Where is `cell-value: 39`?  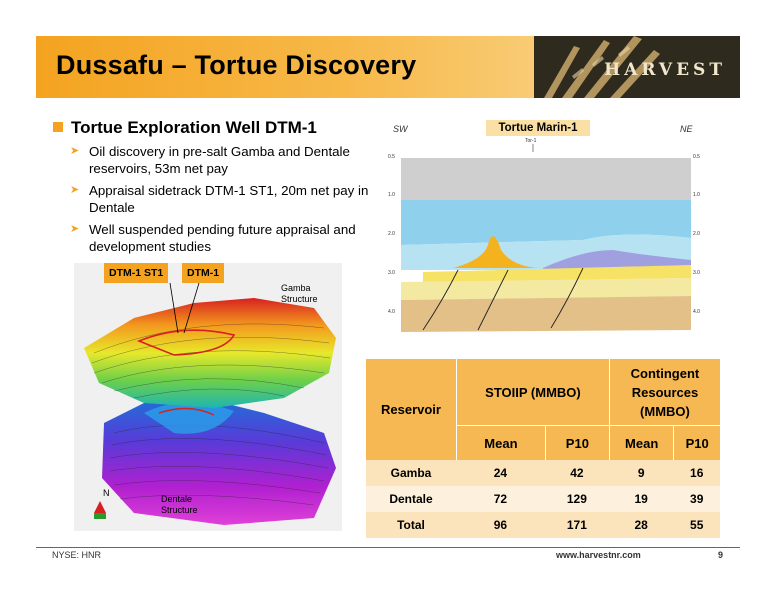
cell-value: 39 is located at coordinates (697, 499).